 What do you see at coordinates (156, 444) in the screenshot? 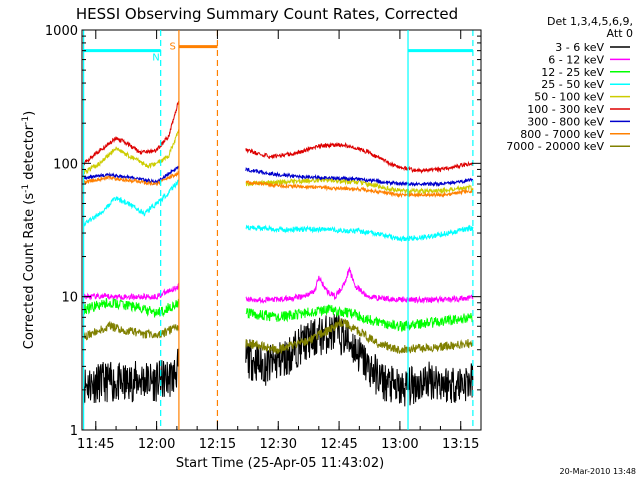
I see `x-tick-label: 12:00` at bounding box center [156, 444].